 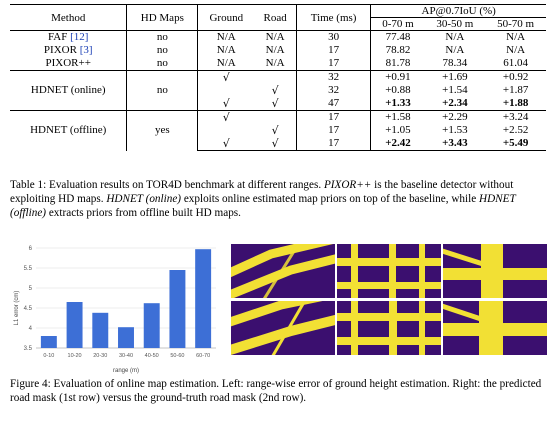 I want to click on table-subheader-row: 0-70 m 30-50 m 50-70 m, so click(x=278, y=24).